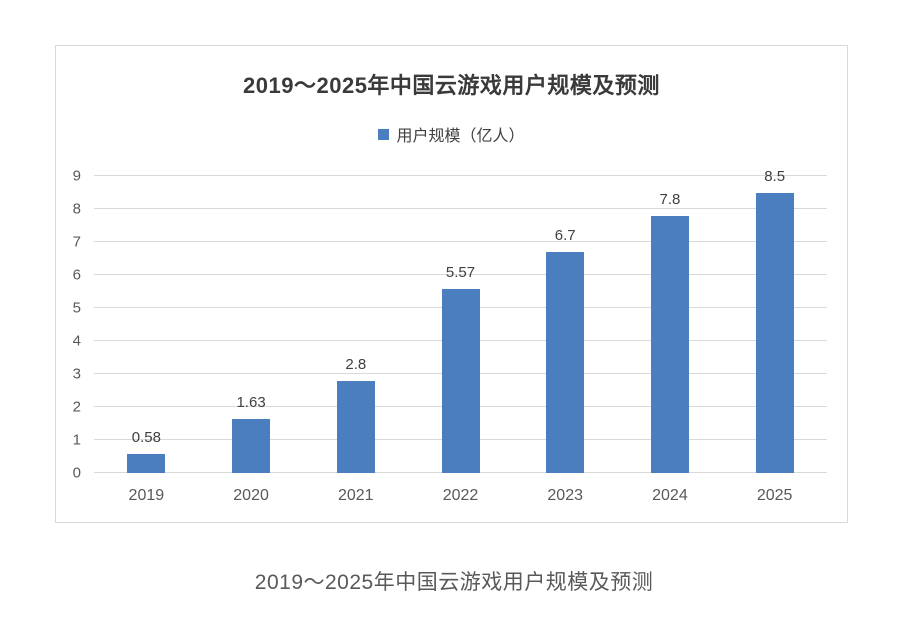 The image size is (908, 620). What do you see at coordinates (384, 134) in the screenshot?
I see `legend-marker-icon` at bounding box center [384, 134].